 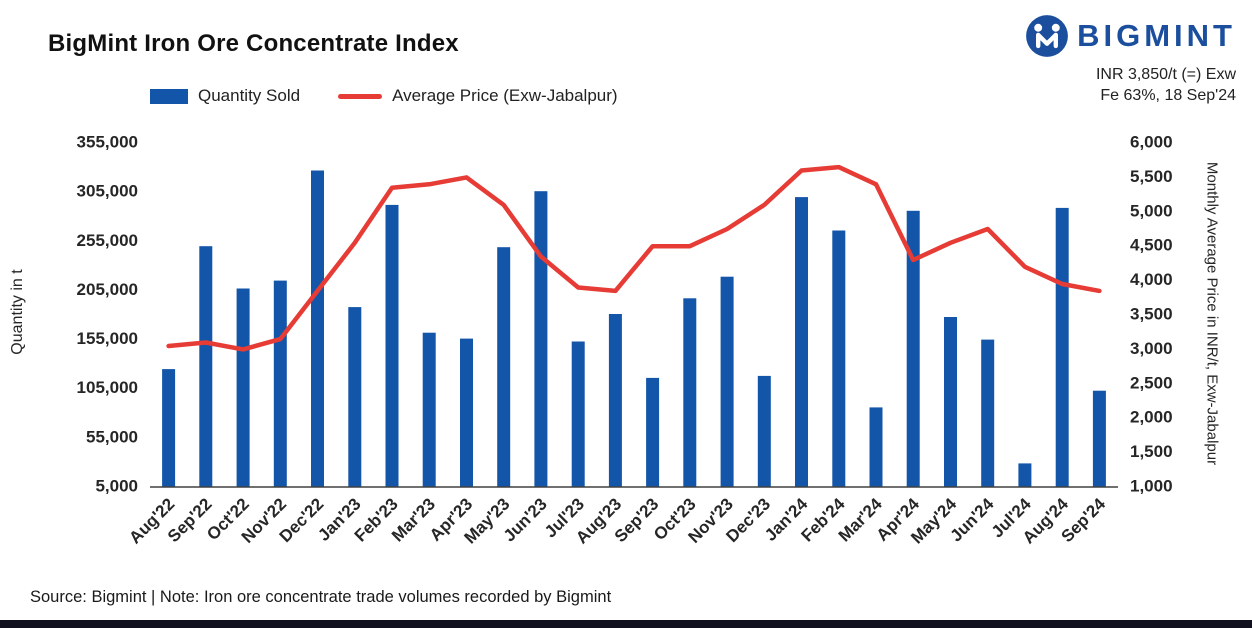 I want to click on bottom-border-bar, so click(x=626, y=624).